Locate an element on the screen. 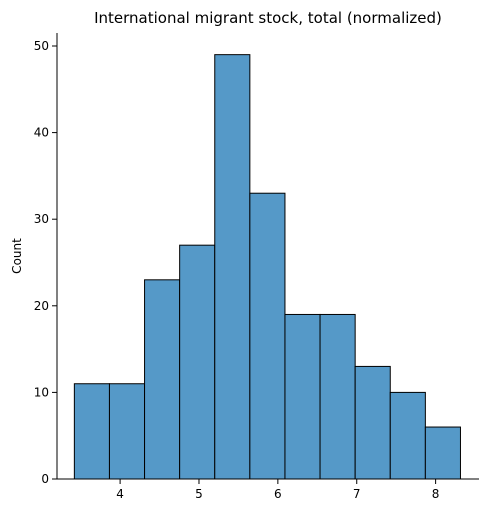  x-axis-ticks: 4 5 6 7 8 is located at coordinates (277, 490).